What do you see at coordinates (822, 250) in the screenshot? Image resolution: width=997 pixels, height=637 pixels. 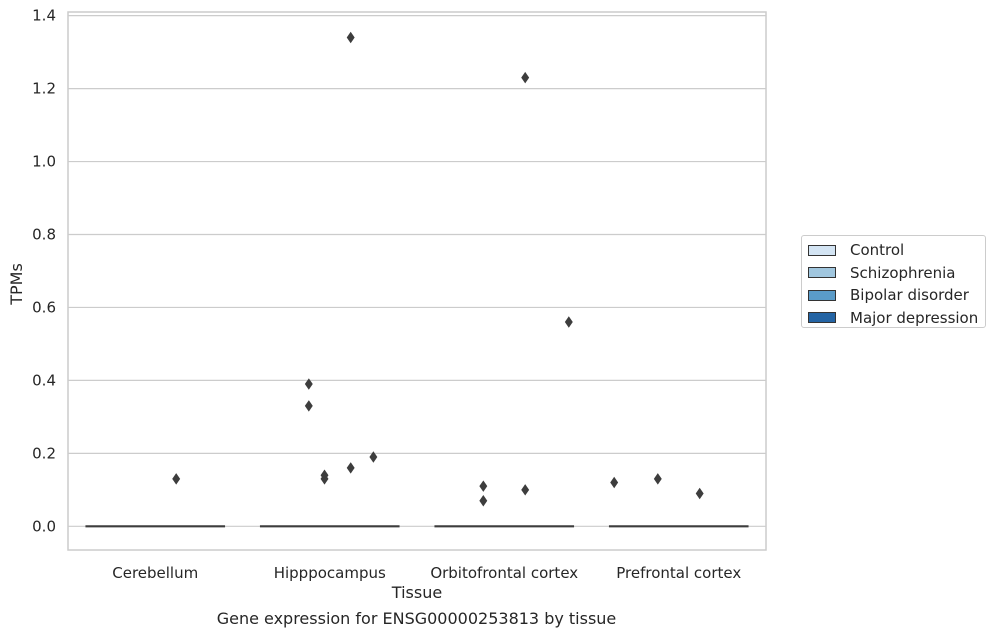 I see `legend-swatch-control` at bounding box center [822, 250].